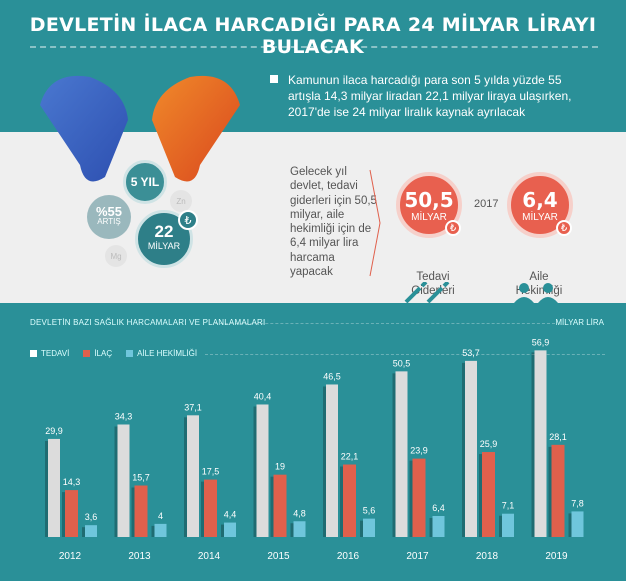 The width and height of the screenshot is (626, 581). What do you see at coordinates (579, 322) in the screenshot?
I see `chart-unit: MİLYAR LİRA` at bounding box center [579, 322].